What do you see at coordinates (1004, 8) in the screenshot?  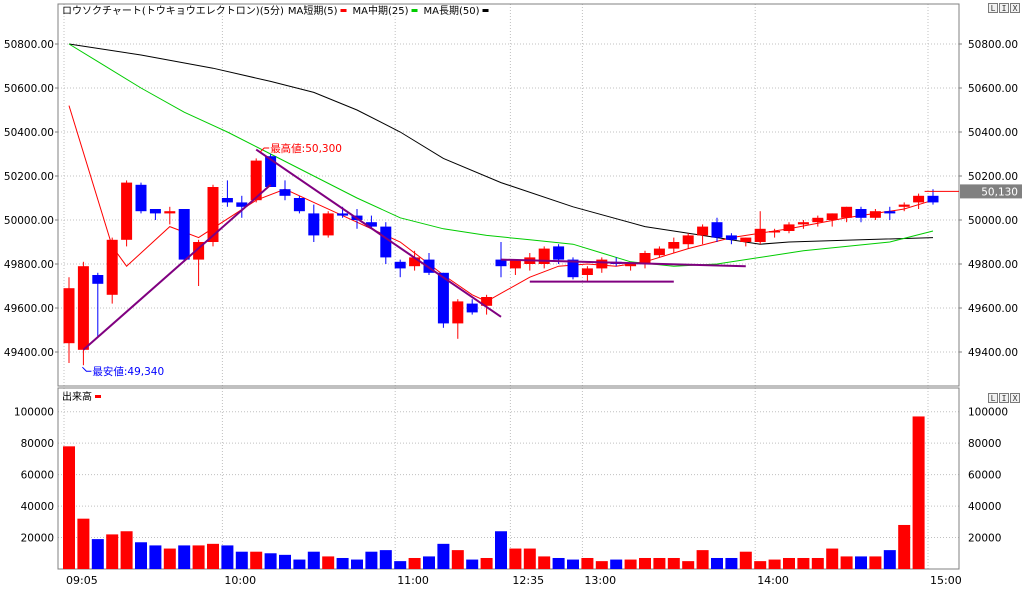 I see `window-interval-button: I` at bounding box center [1004, 8].